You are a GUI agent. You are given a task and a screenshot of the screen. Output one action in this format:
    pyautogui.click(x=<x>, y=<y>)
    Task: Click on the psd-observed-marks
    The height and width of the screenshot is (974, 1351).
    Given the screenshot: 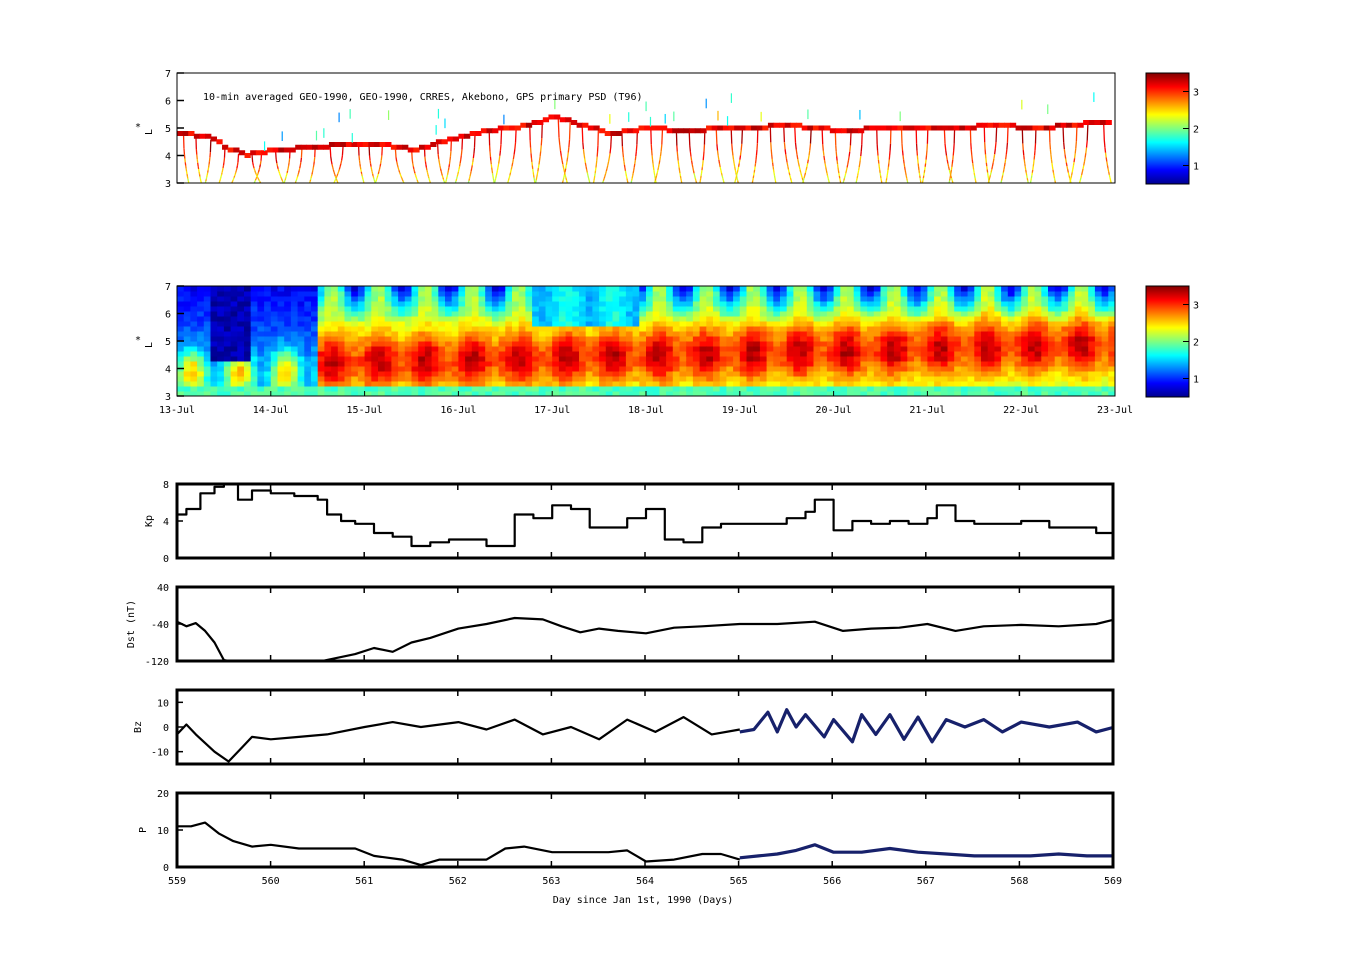 What is the action you would take?
    pyautogui.click(x=644, y=137)
    